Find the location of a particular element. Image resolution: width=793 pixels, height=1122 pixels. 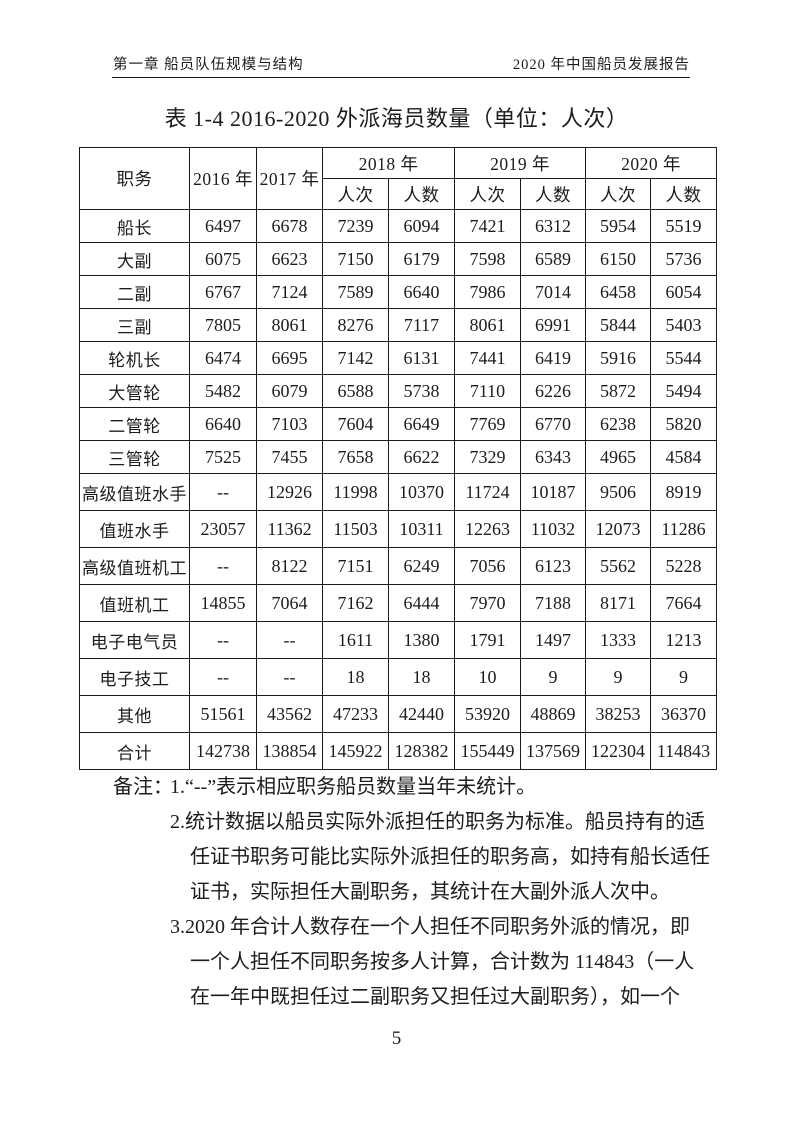

cell-value: 5494 is located at coordinates (683, 391).